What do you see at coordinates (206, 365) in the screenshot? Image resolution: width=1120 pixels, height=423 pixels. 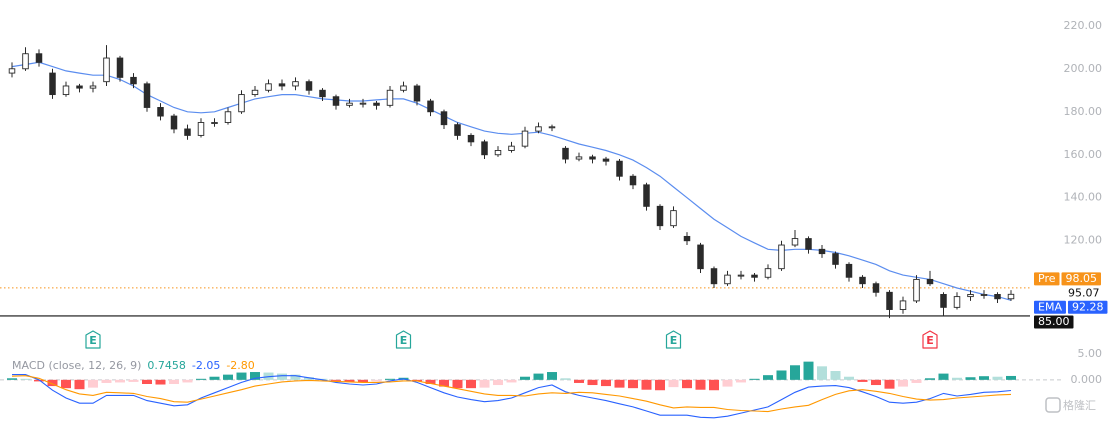 I see `macd-legend-value: -2.05` at bounding box center [206, 365].